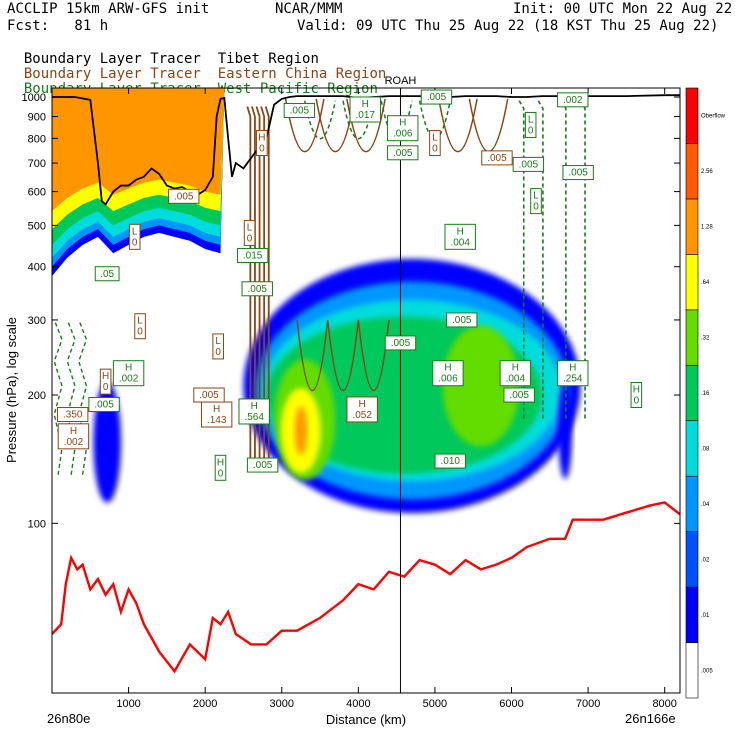  Describe the element at coordinates (573, 379) in the screenshot. I see `maxima-label-text: .254` at that location.